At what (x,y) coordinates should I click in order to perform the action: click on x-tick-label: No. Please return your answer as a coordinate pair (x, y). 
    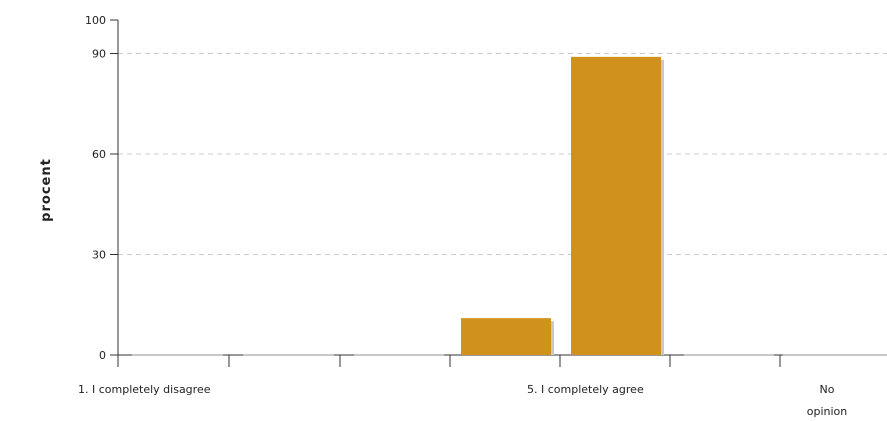
    Looking at the image, I should click on (827, 389).